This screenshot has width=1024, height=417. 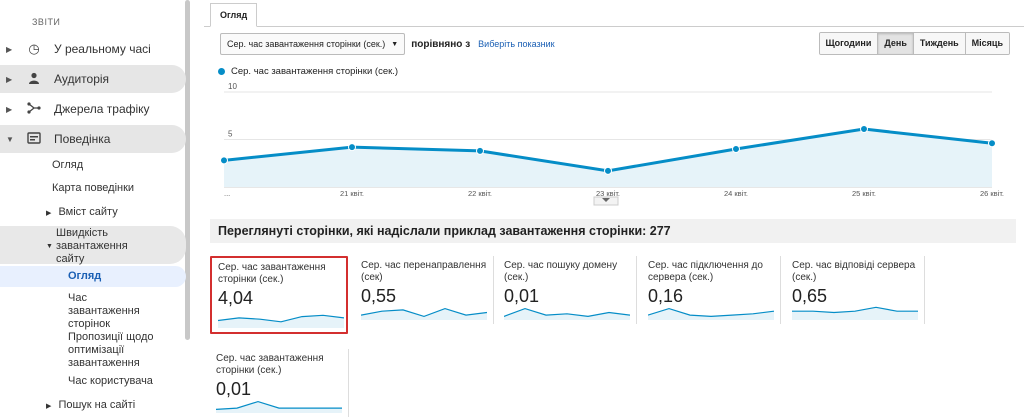 What do you see at coordinates (221, 71) in the screenshot?
I see `legend-dot` at bounding box center [221, 71].